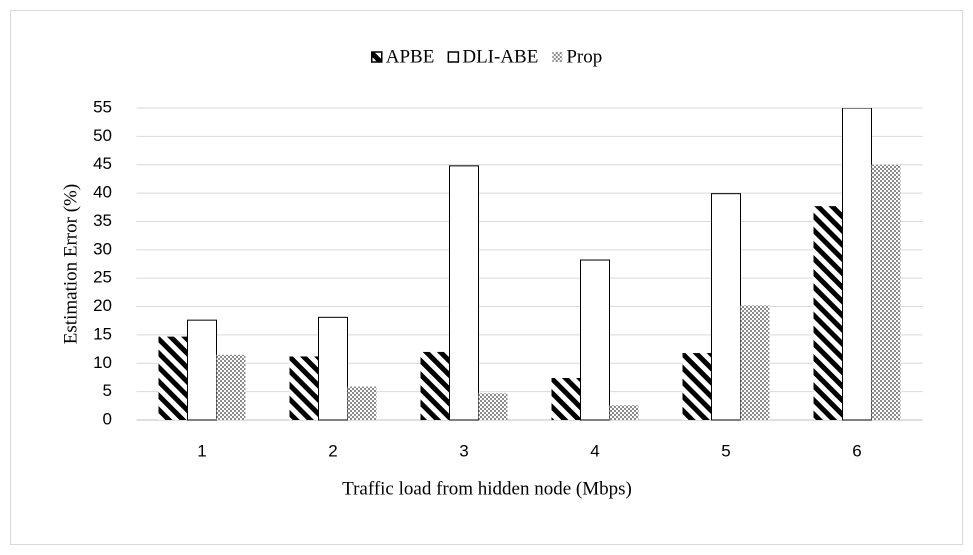 The width and height of the screenshot is (973, 555). I want to click on y-tick-label: 30, so click(102, 248).